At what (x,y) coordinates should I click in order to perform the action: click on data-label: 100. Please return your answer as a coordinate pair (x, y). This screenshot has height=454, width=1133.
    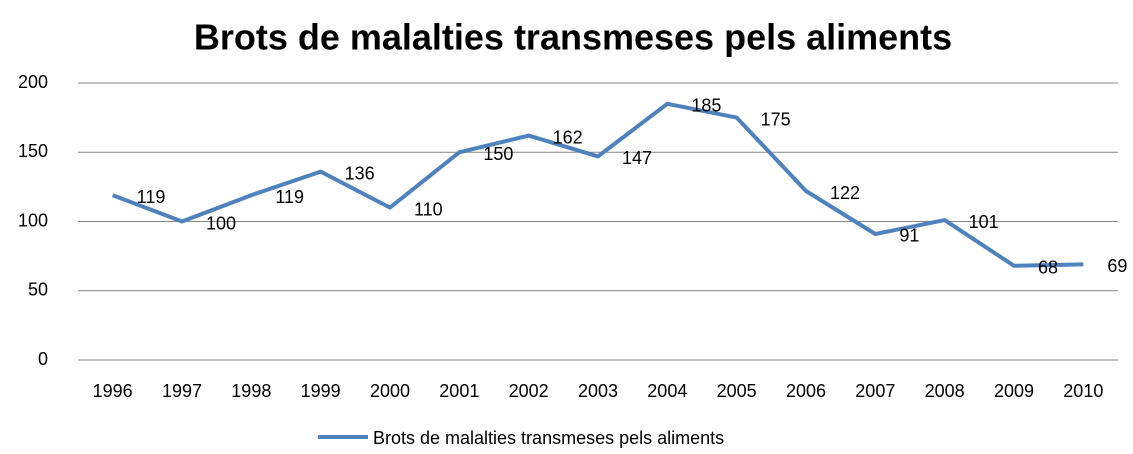
    Looking at the image, I should click on (221, 223).